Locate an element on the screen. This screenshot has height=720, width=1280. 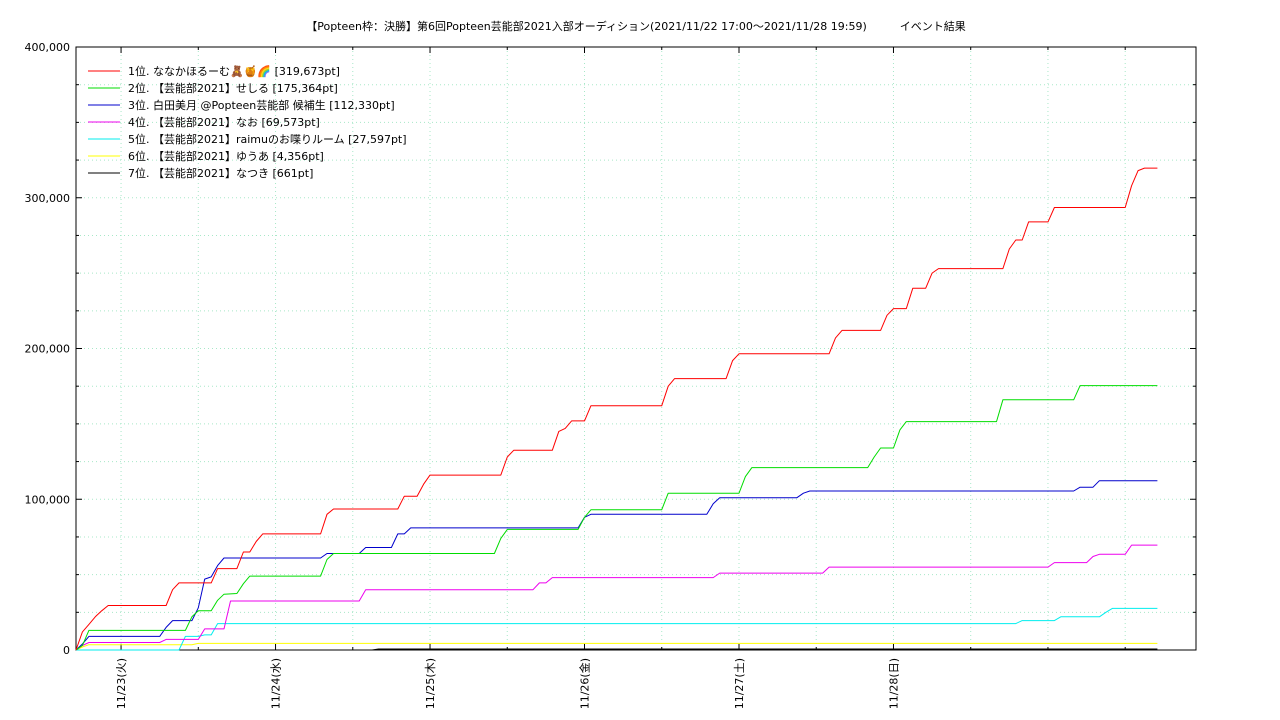
legend-label: 4位. 【芸能部2021】なお [69,573pt] is located at coordinates (224, 122).